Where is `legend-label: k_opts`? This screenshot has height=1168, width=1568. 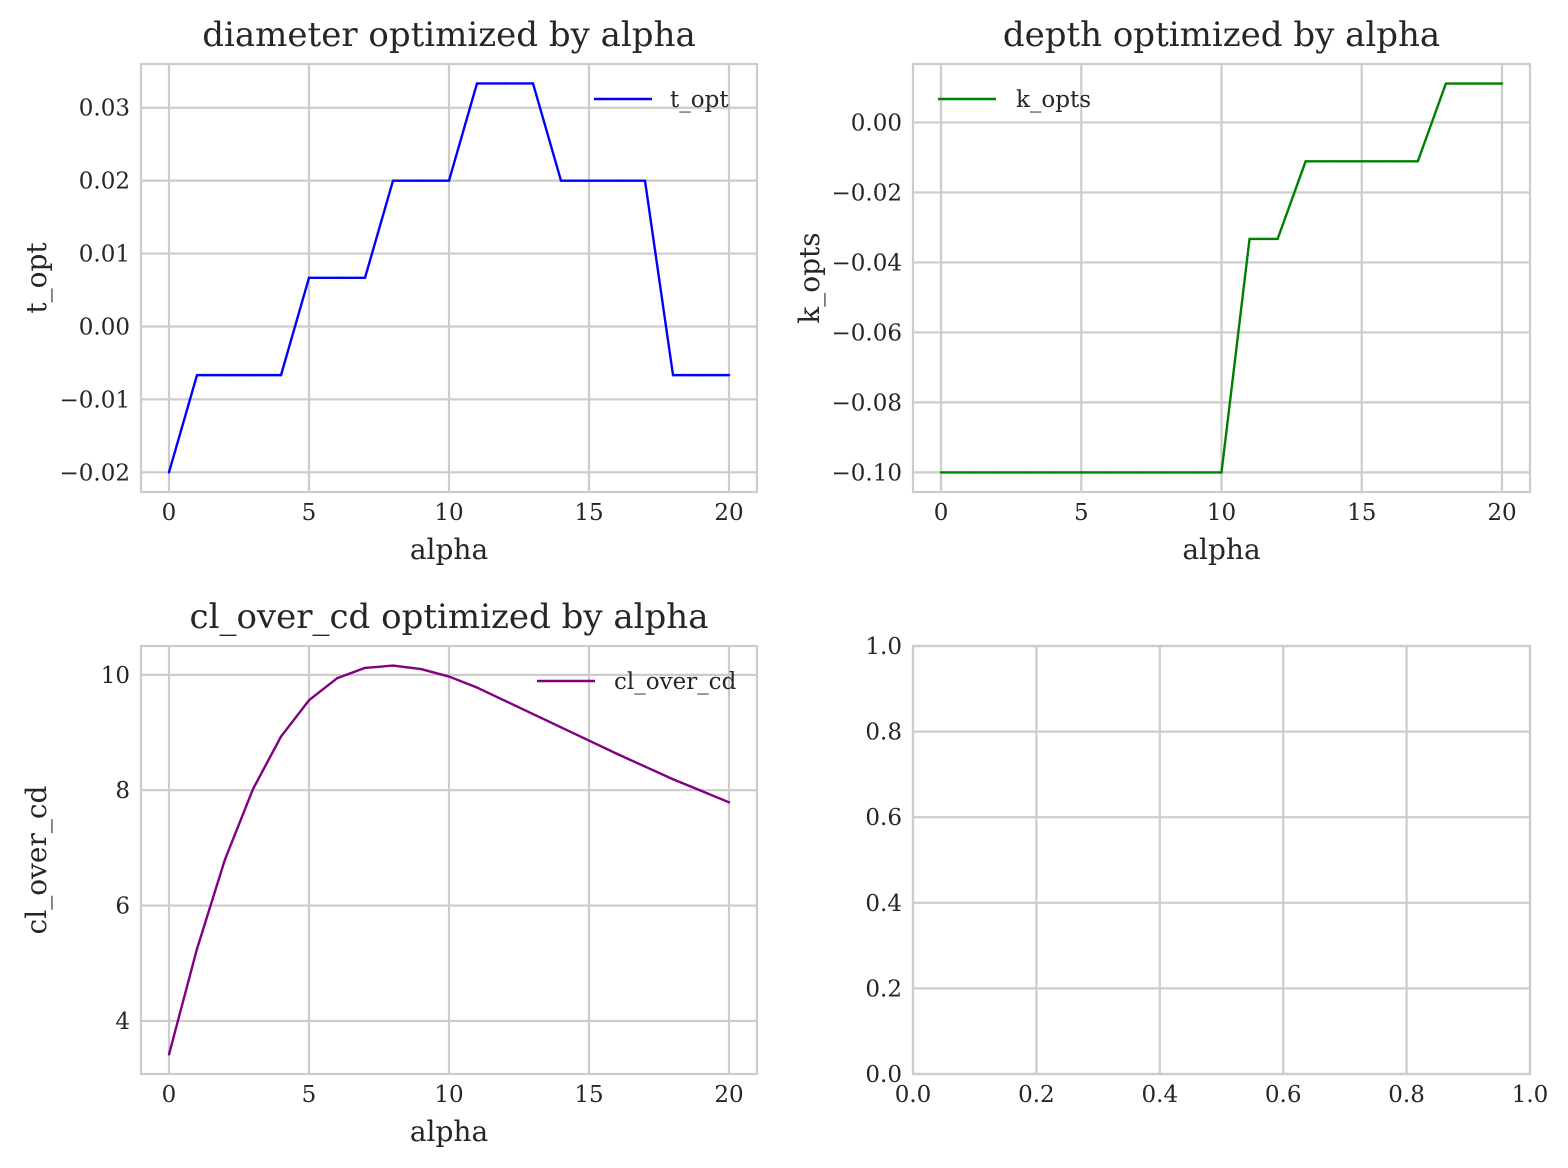
legend-label: k_opts is located at coordinates (1053, 100).